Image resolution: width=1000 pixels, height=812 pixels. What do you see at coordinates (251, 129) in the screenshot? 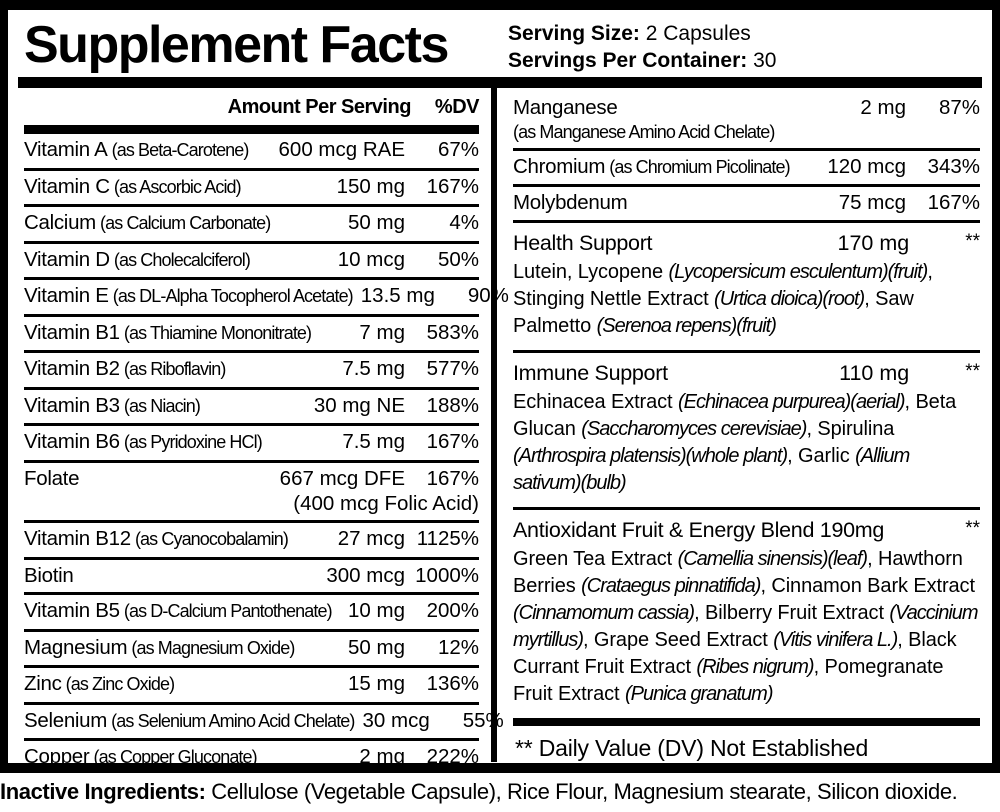
I see `left-column-header-bar` at bounding box center [251, 129].